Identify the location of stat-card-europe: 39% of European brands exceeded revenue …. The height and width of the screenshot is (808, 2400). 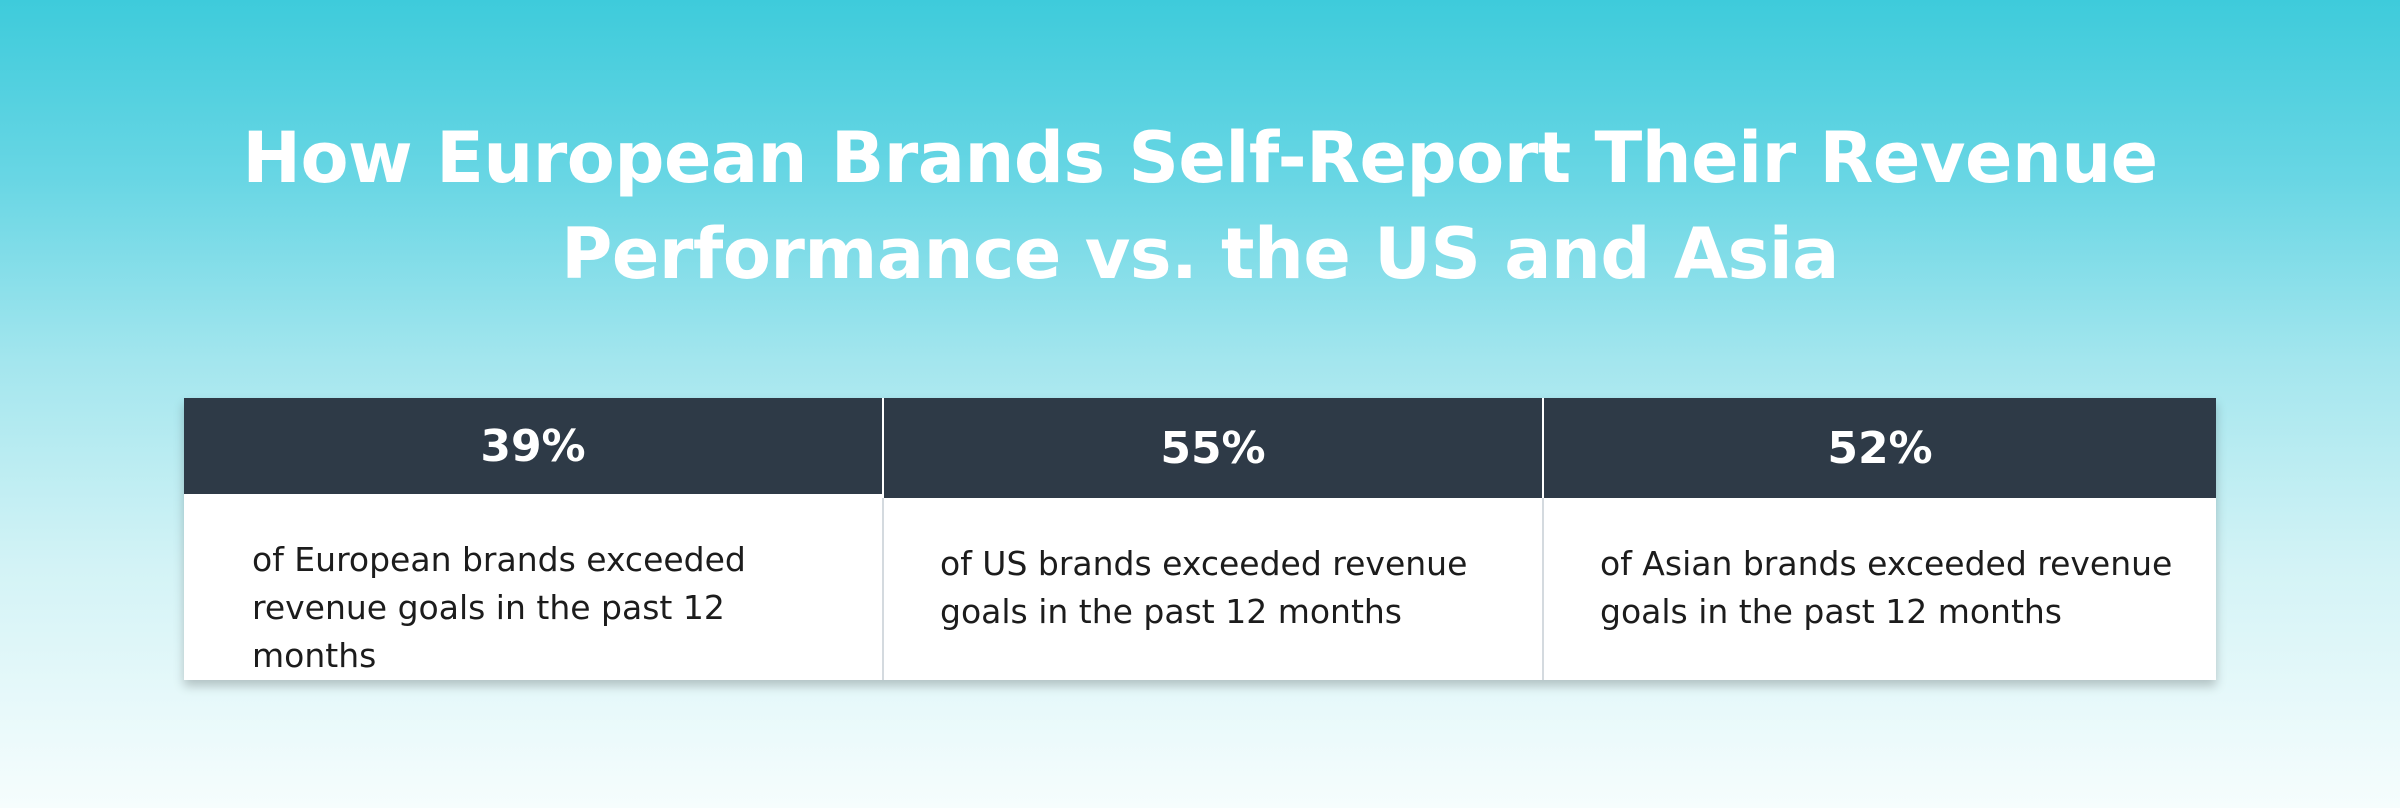
(533, 539).